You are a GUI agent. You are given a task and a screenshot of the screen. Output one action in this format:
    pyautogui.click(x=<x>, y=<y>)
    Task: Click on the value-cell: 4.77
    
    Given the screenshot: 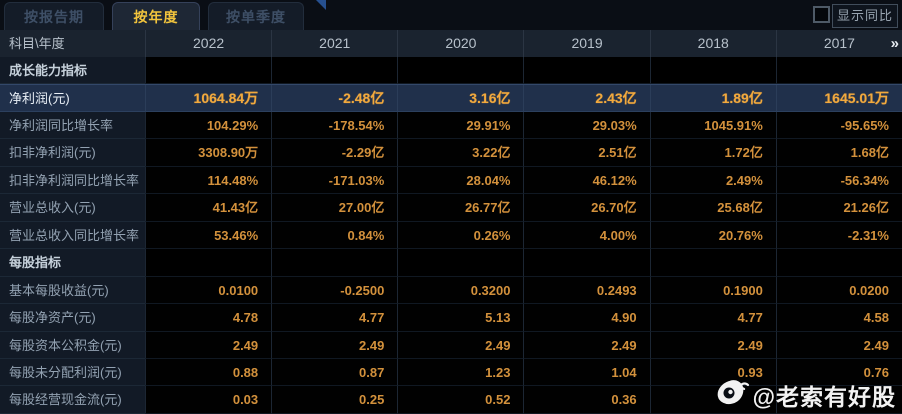 What is the action you would take?
    pyautogui.click(x=334, y=318)
    